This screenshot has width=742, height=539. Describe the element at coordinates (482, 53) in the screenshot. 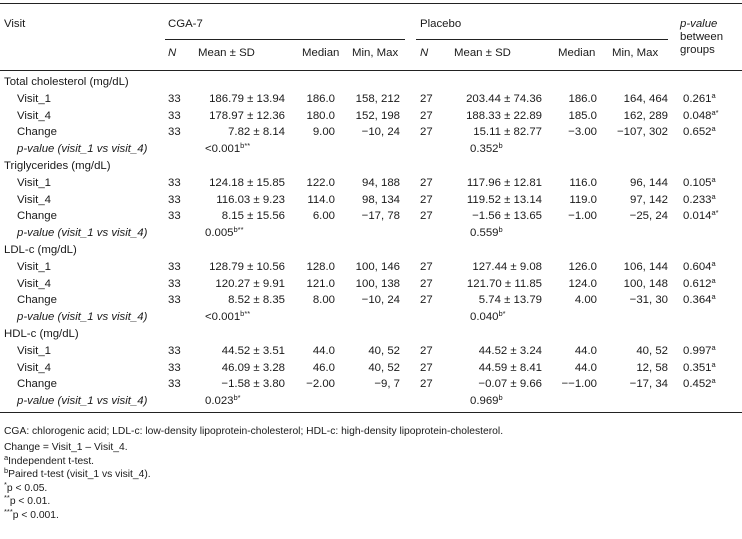

I see `placebo-mean-header: Mean ± SD` at that location.